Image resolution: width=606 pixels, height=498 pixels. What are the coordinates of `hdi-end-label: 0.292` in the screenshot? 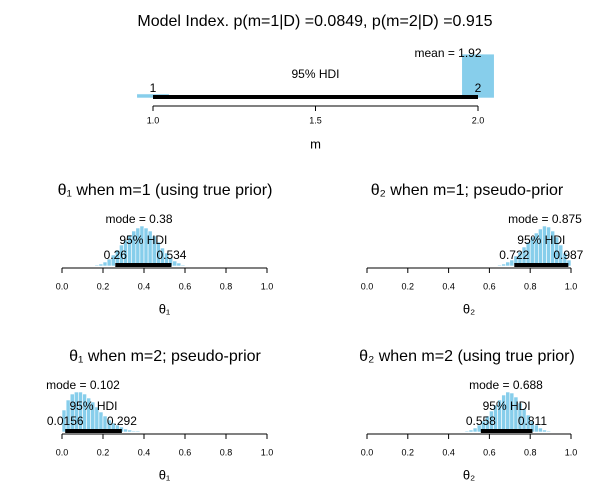 It's located at (122, 421).